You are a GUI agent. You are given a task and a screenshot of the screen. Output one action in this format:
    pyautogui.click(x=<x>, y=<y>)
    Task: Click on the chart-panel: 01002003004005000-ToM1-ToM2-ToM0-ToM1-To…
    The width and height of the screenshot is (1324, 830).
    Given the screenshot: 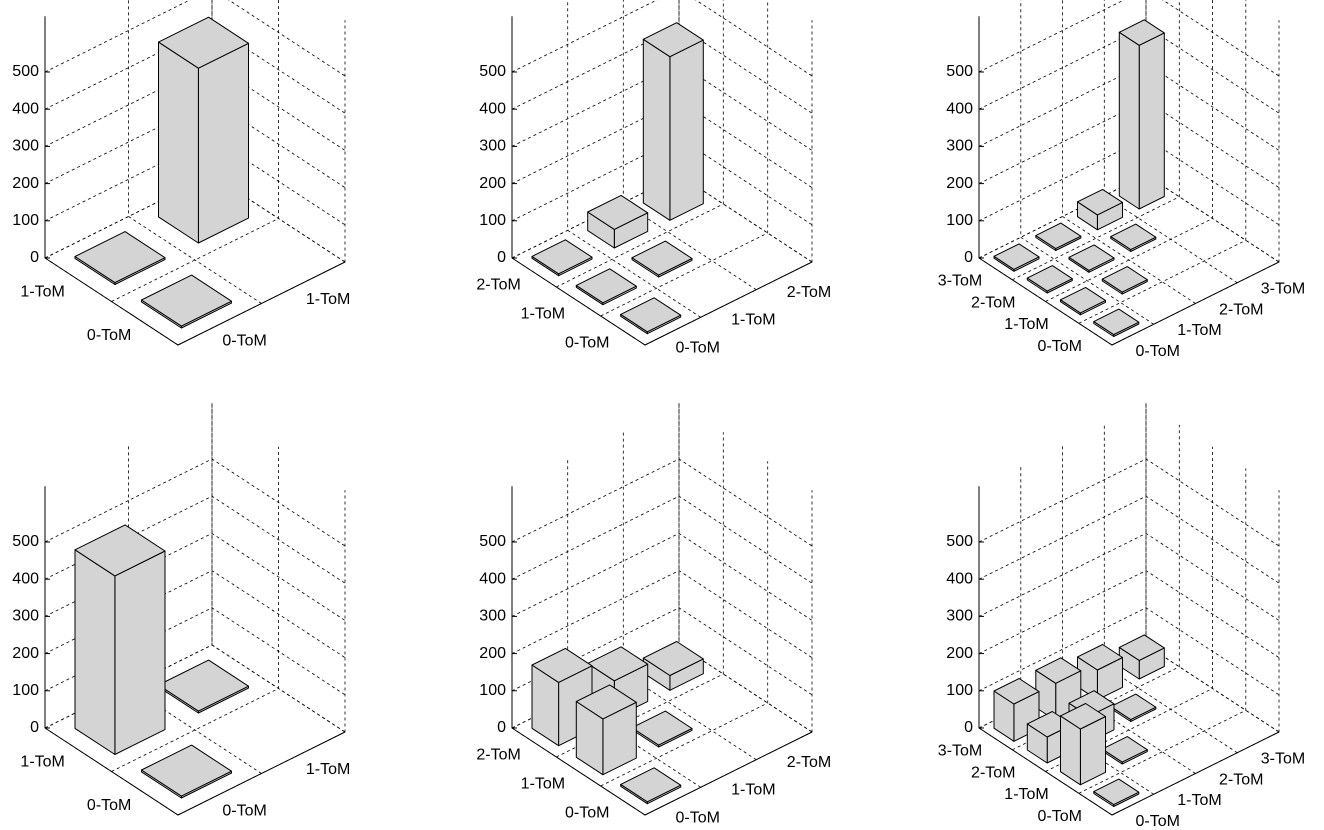 What is the action you would take?
    pyautogui.click(x=653, y=614)
    